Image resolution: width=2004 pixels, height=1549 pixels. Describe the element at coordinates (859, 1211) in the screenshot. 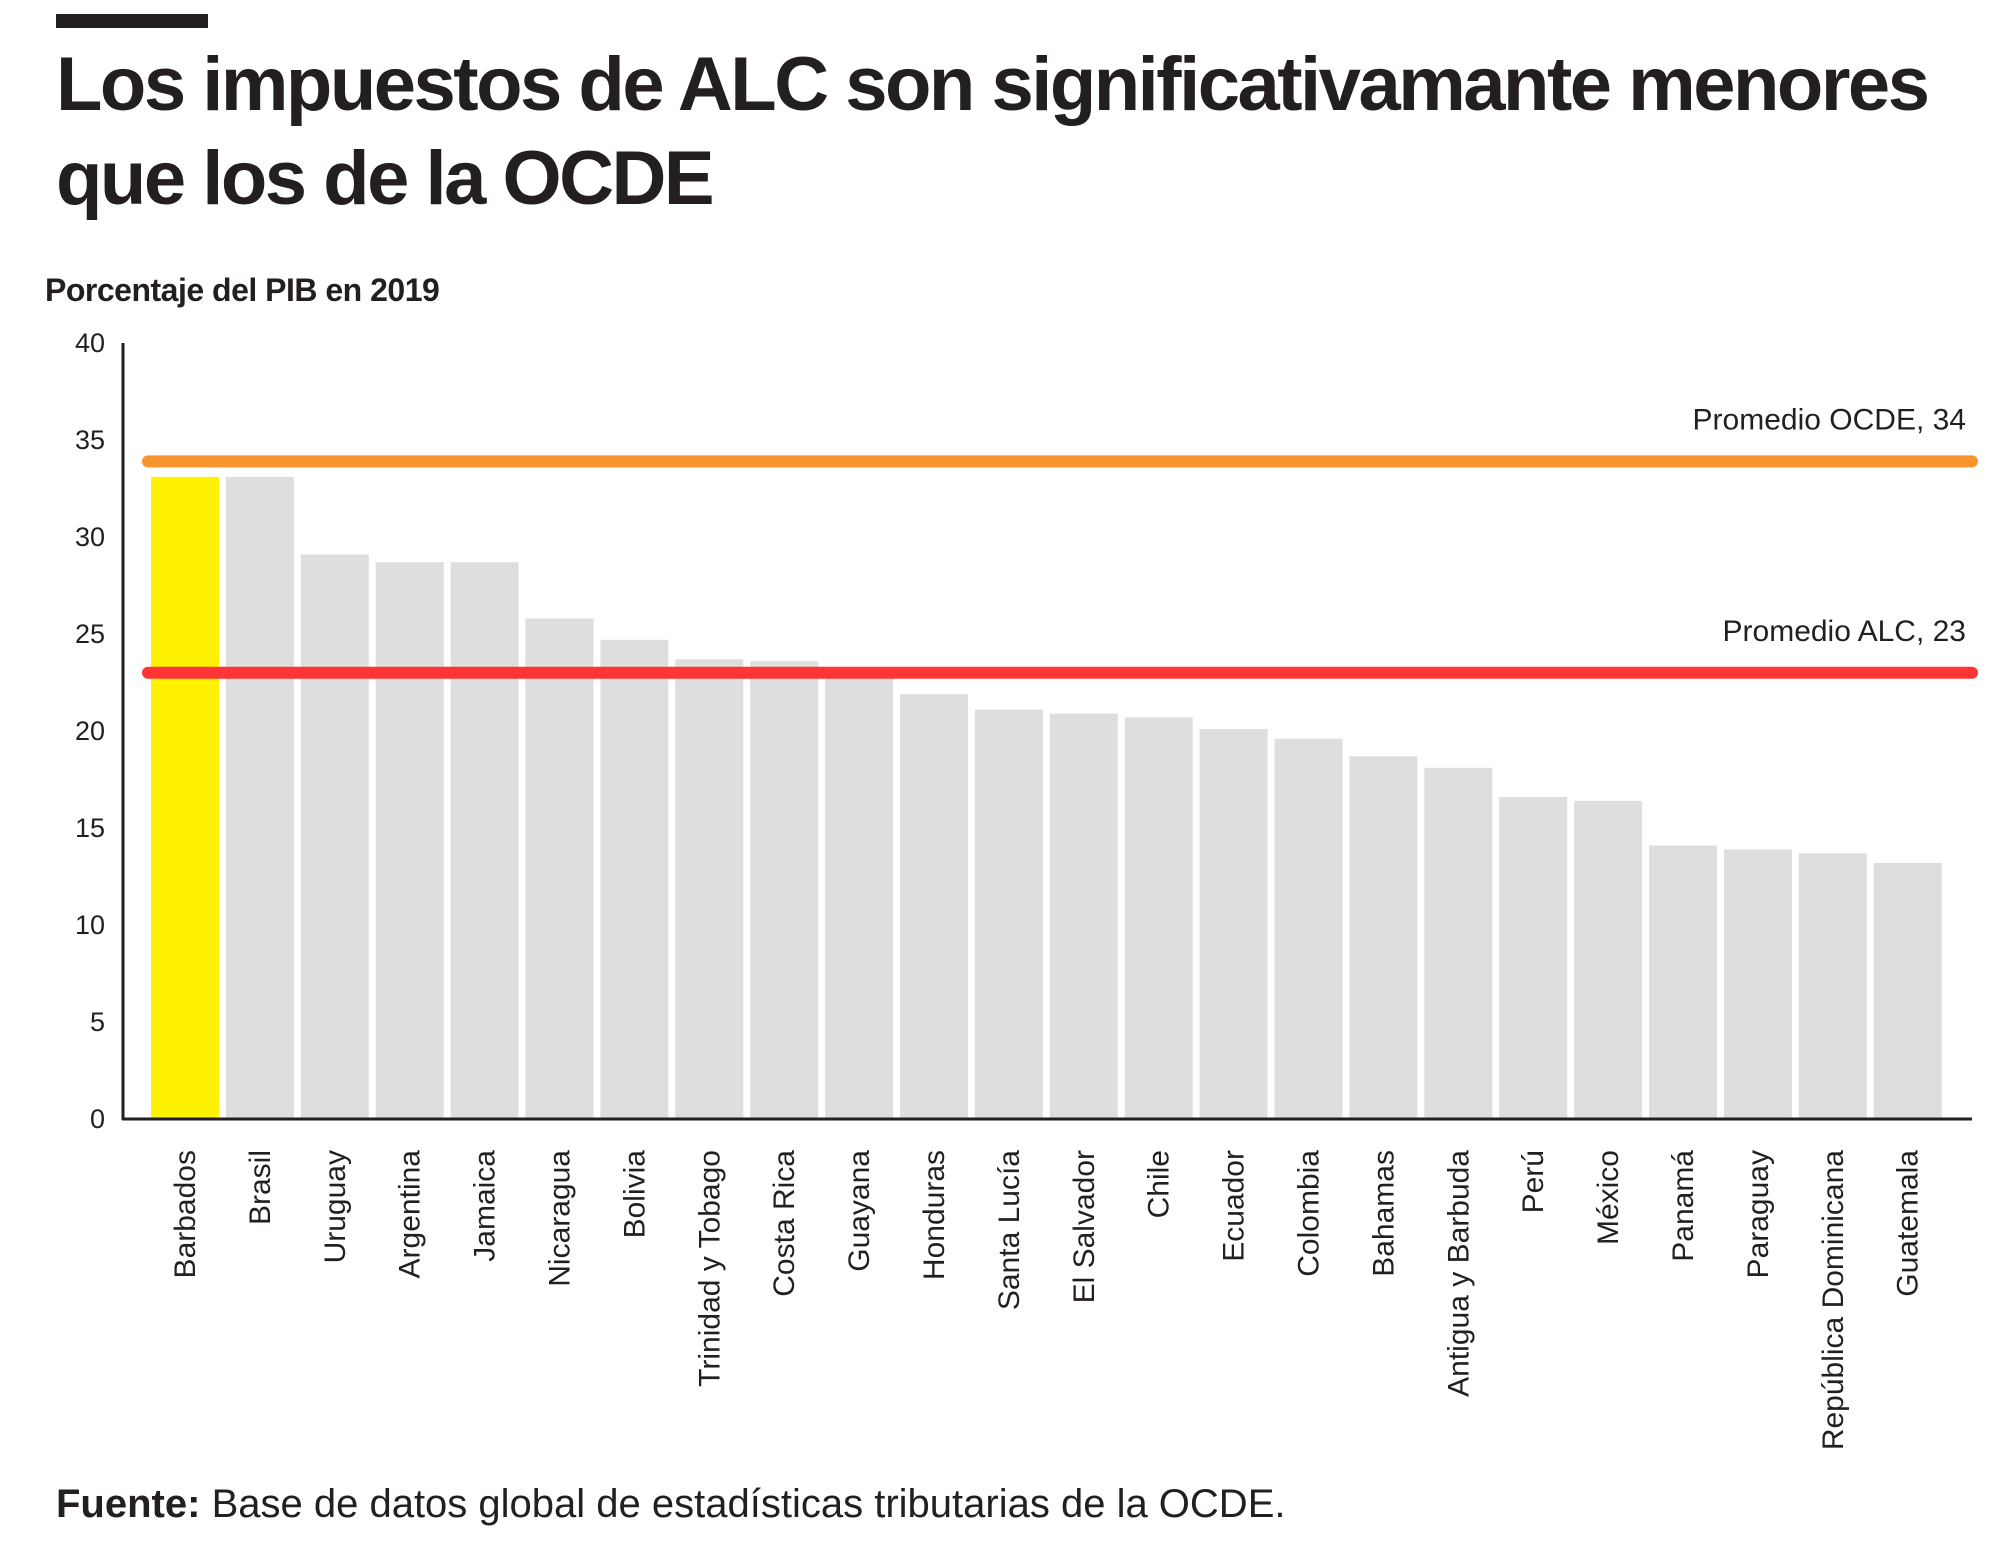

I see `category-label: Guayana` at that location.